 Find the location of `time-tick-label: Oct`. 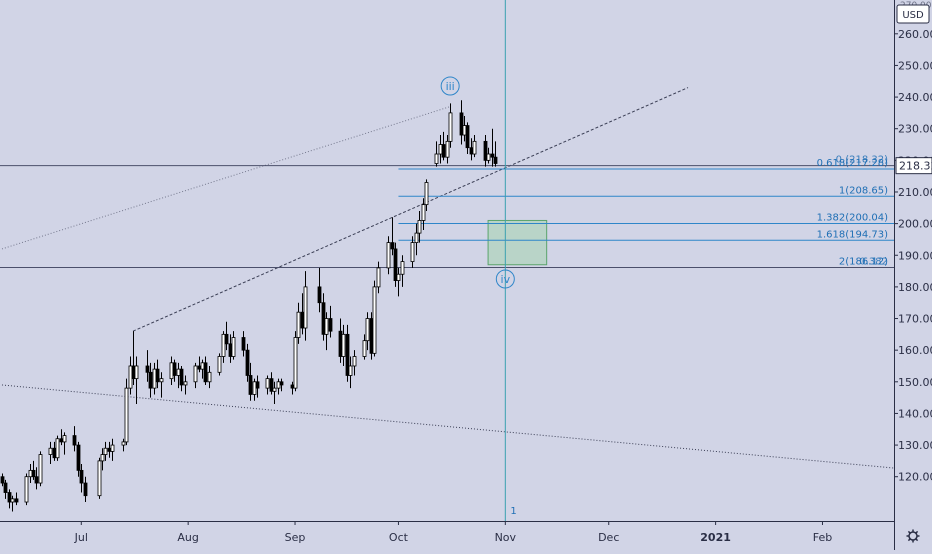

time-tick-label: Oct is located at coordinates (399, 537).